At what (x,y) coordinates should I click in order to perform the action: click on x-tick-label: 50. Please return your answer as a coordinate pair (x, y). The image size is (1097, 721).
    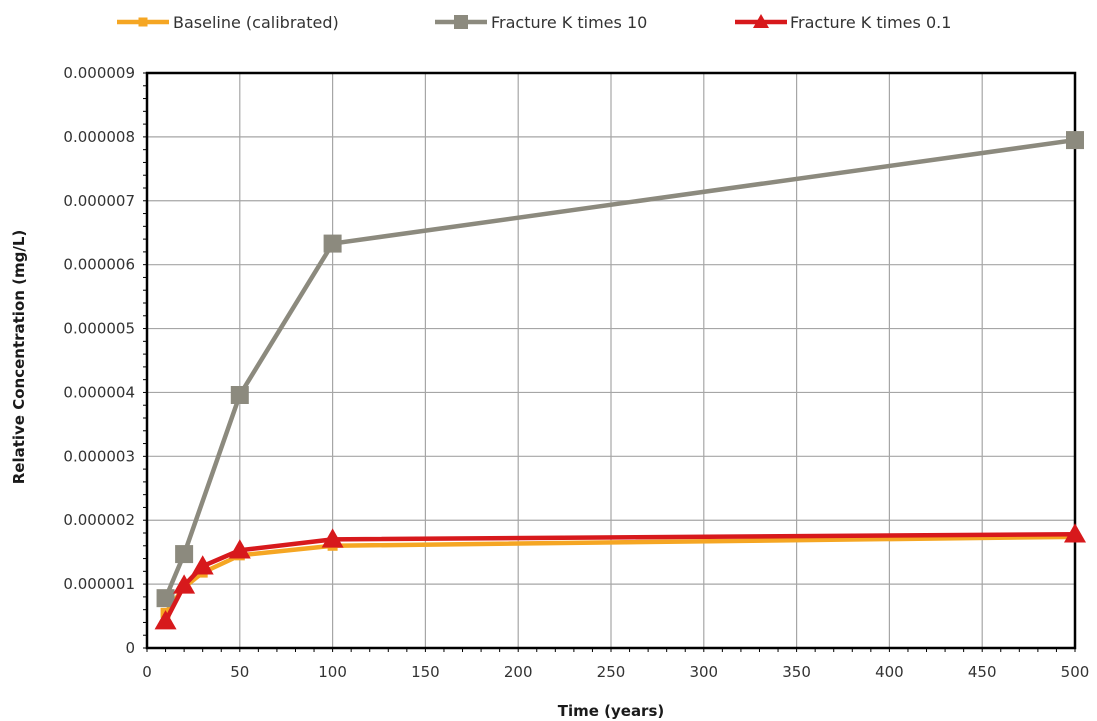
    Looking at the image, I should click on (239, 672).